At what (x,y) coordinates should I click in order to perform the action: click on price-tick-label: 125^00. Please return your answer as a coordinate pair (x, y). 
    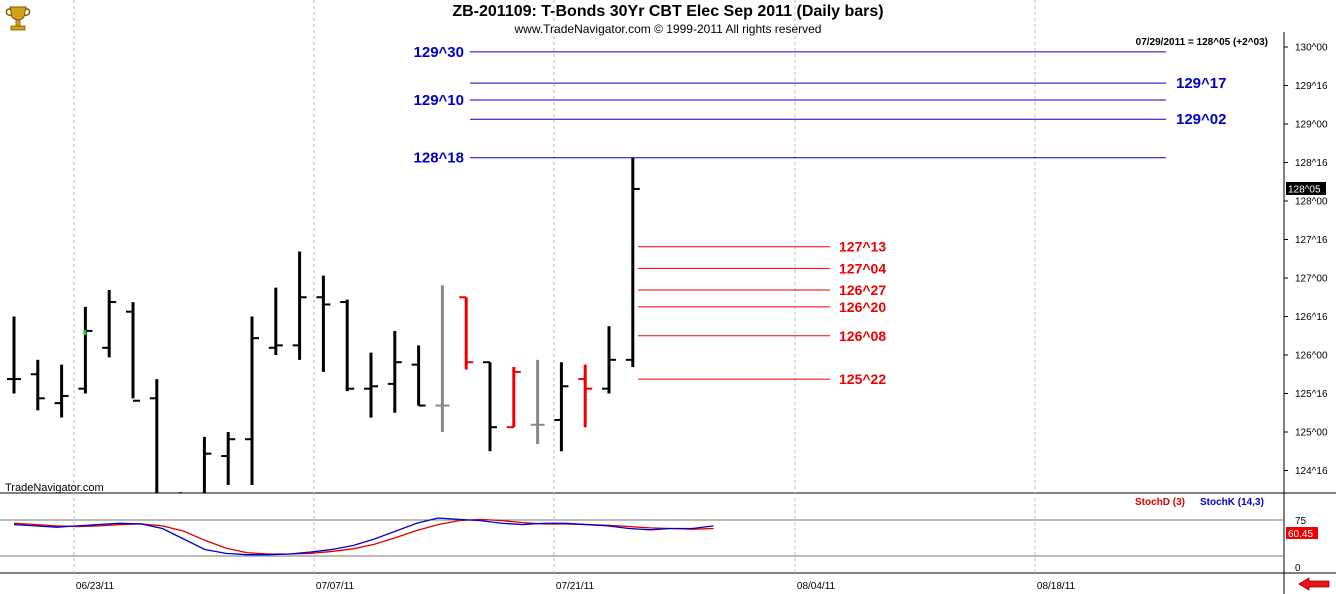
    Looking at the image, I should click on (1311, 433).